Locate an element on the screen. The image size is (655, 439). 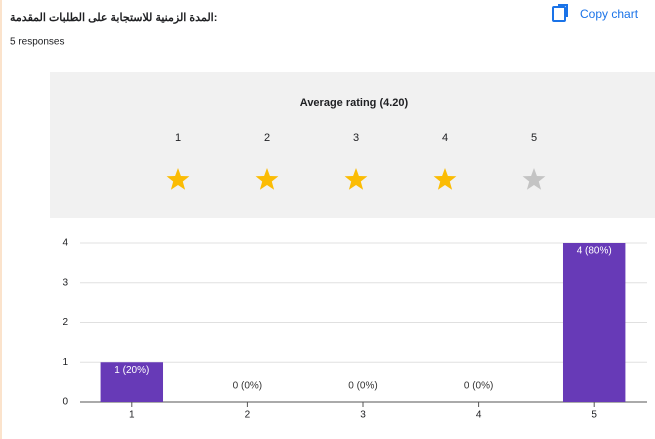
x-tick-label: 5 is located at coordinates (594, 415).